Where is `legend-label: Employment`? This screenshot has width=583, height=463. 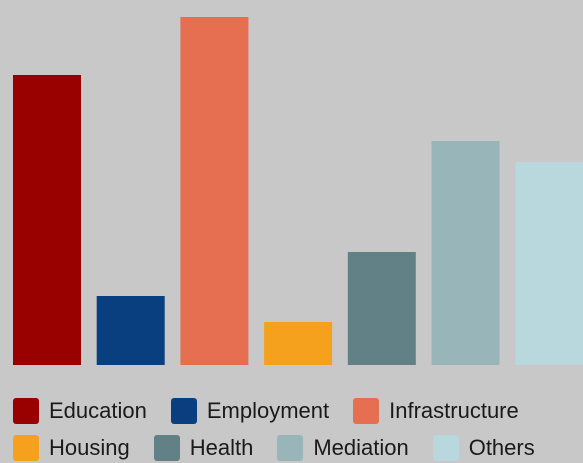 legend-label: Employment is located at coordinates (268, 410).